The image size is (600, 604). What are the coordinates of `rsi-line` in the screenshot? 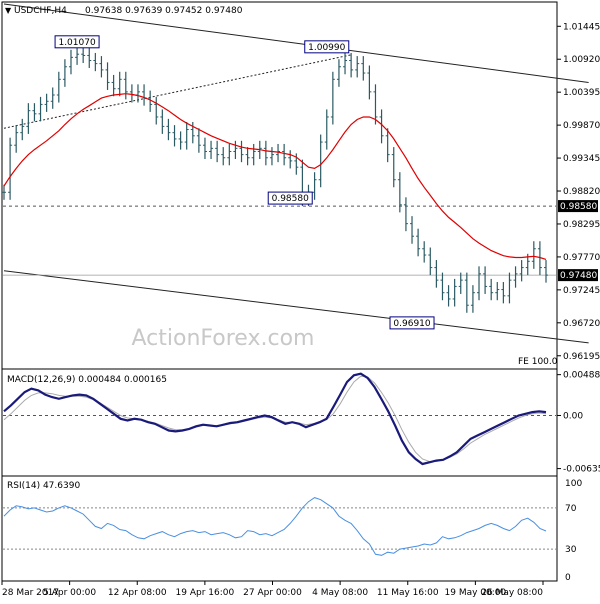 It's located at (275, 526).